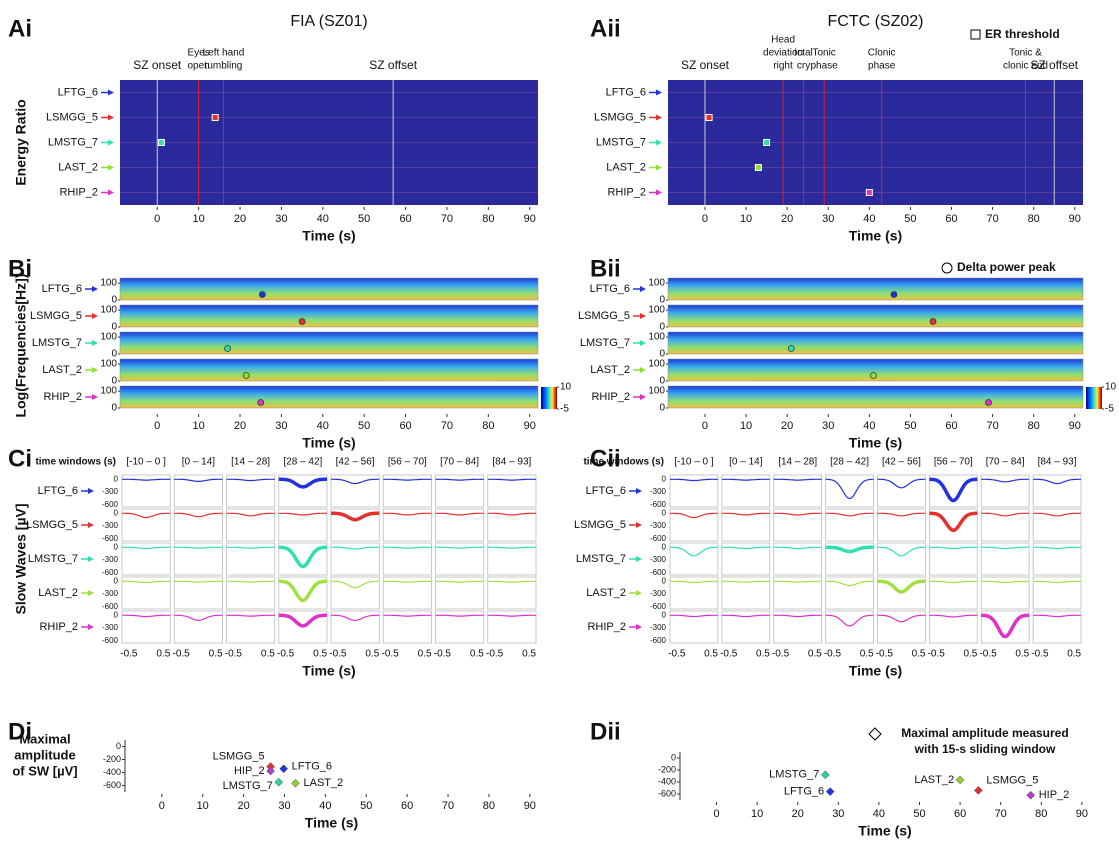 The image size is (1119, 847). What do you see at coordinates (901, 462) in the screenshot?
I see `window-label: [42 – 56]` at bounding box center [901, 462].